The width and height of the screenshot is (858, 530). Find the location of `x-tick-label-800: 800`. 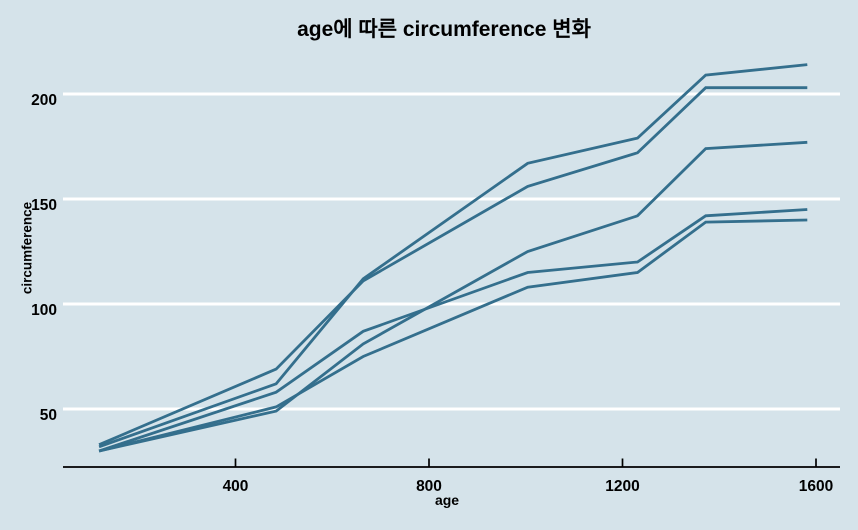

x-tick-label-800: 800 is located at coordinates (429, 486).